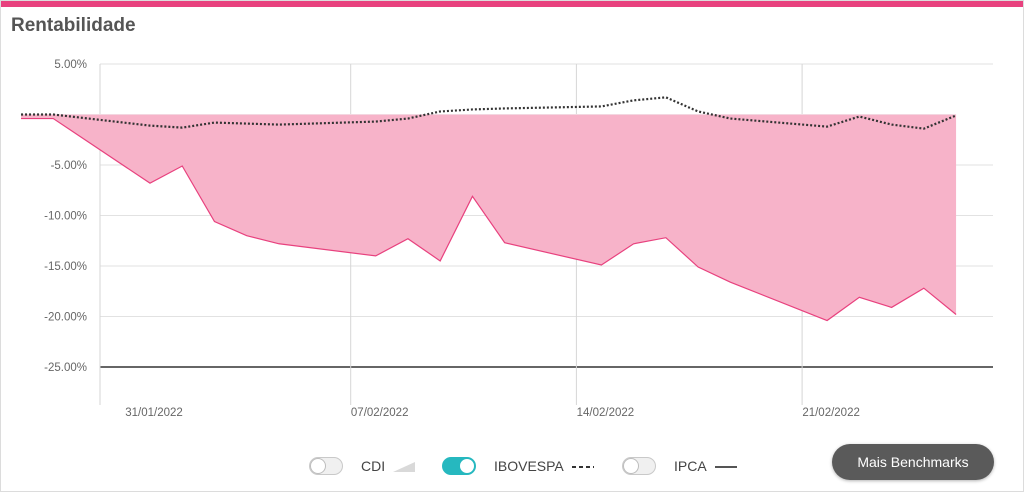 The image size is (1024, 492). What do you see at coordinates (65, 217) in the screenshot?
I see `y-tick-label: -10.00%` at bounding box center [65, 217].